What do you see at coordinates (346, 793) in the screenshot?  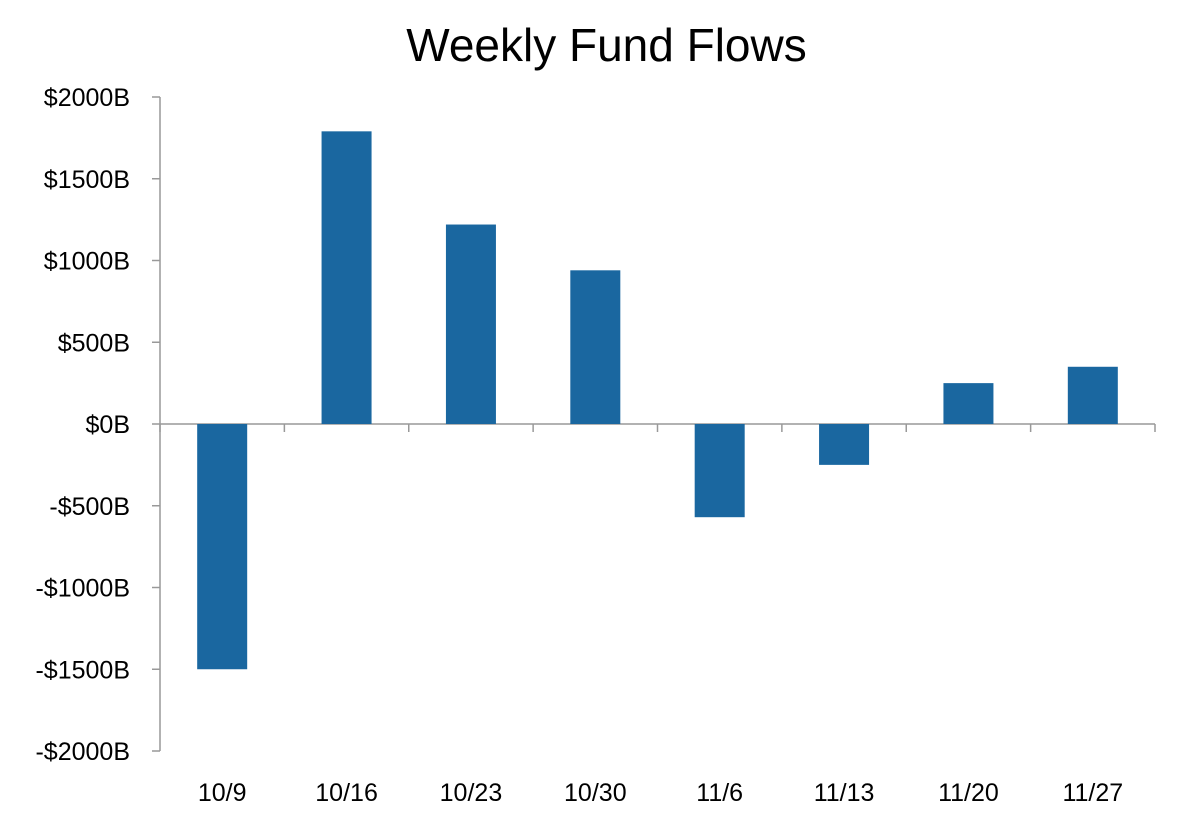 I see `x-tick-label: 10/16` at bounding box center [346, 793].